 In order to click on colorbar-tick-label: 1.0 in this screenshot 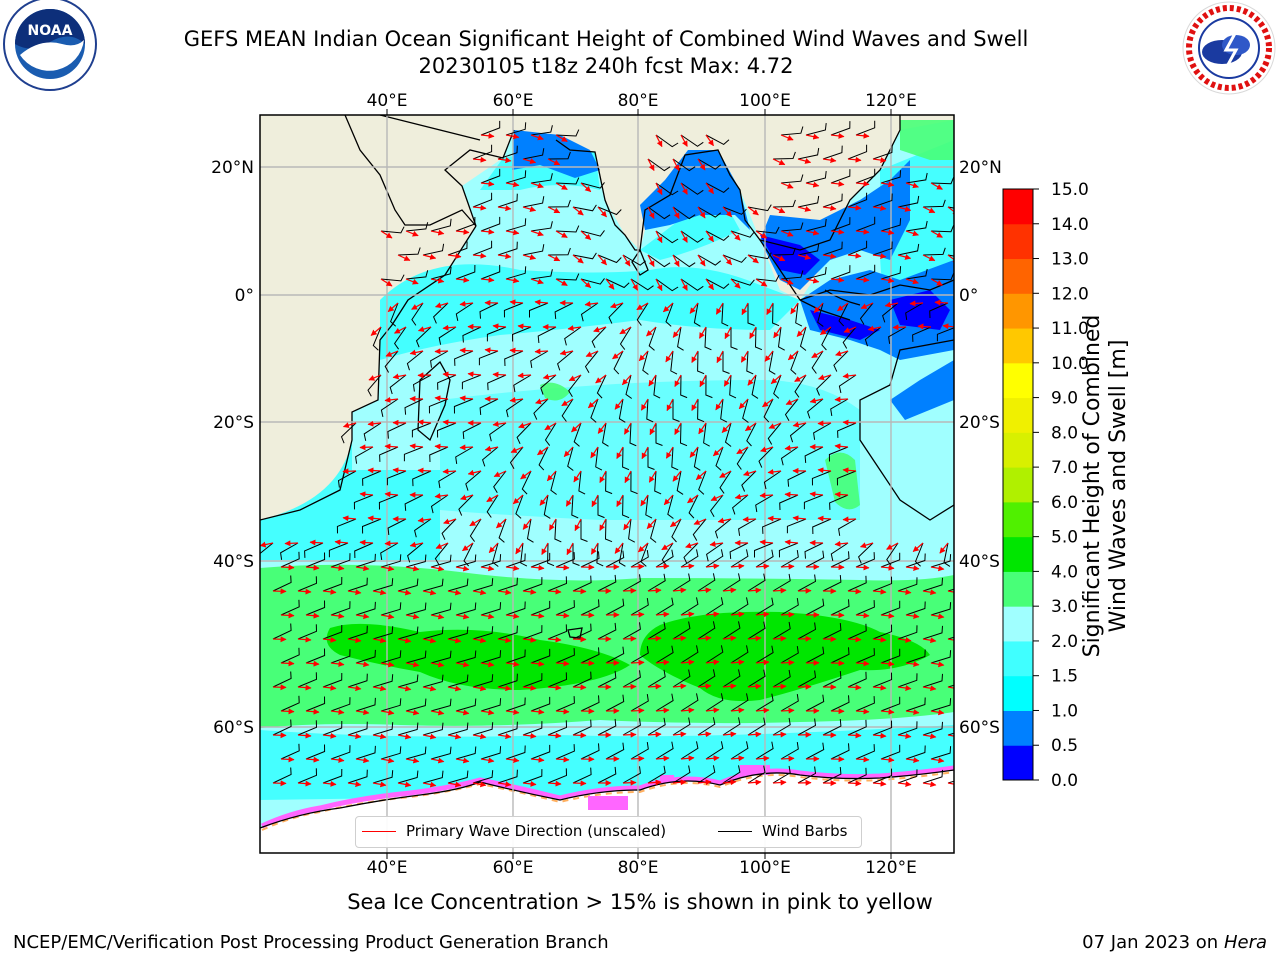, I will do `click(1064, 711)`.